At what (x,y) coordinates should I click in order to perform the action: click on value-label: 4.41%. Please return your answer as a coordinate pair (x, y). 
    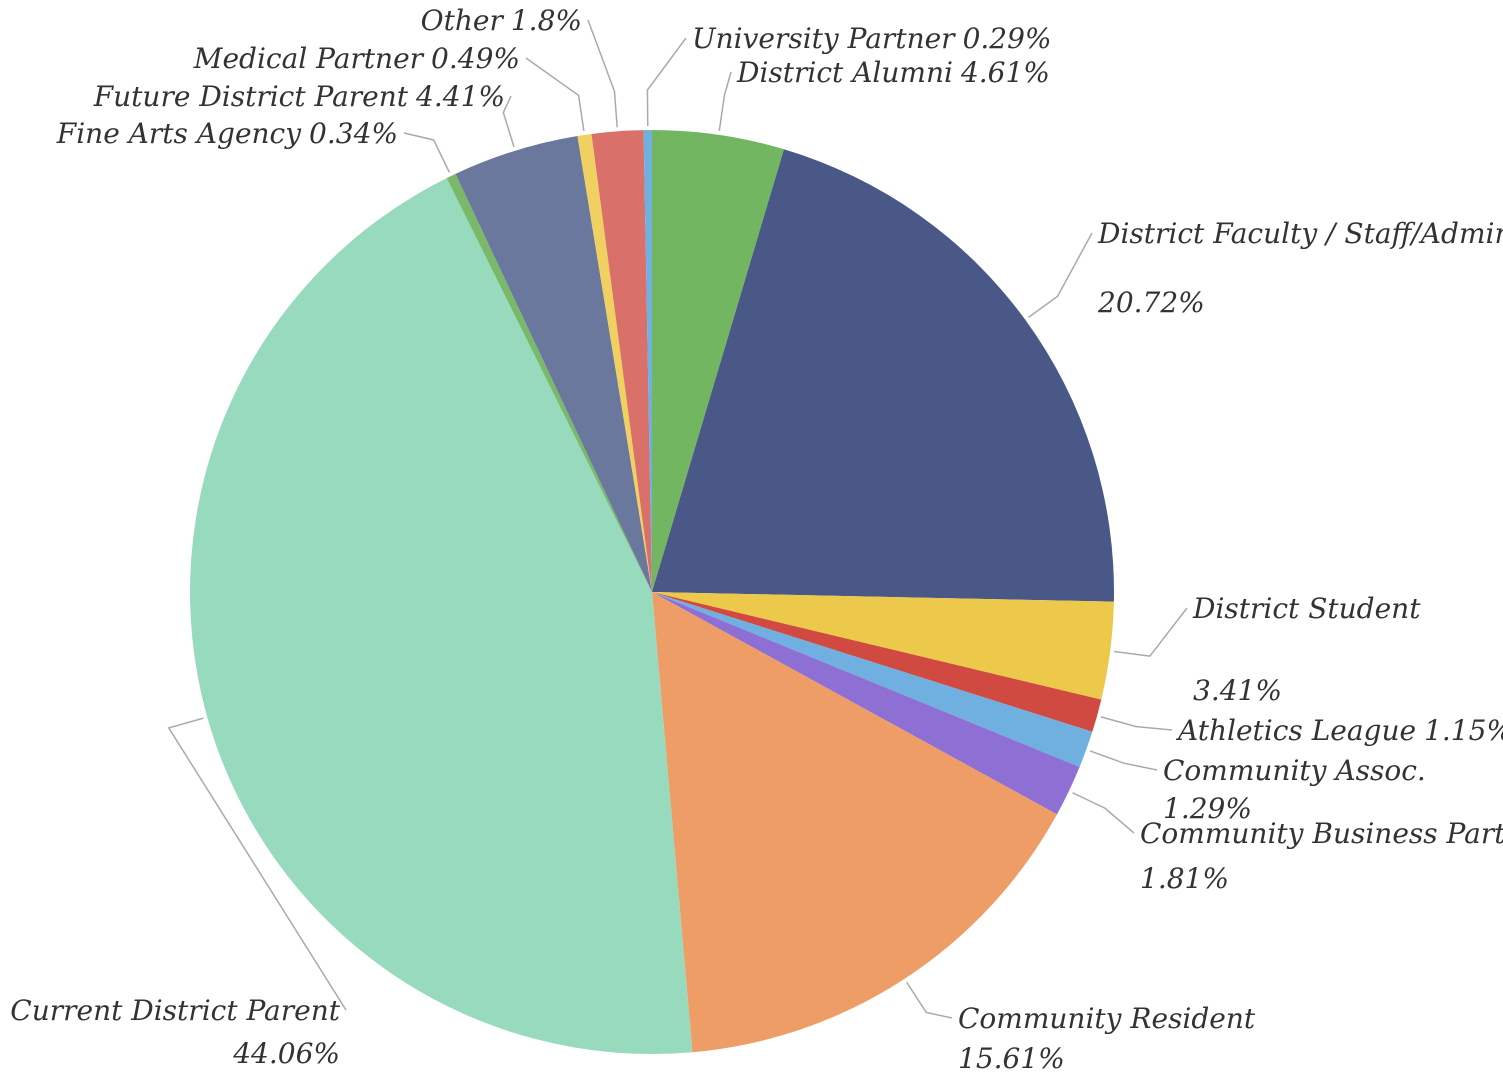
    Looking at the image, I should click on (460, 96).